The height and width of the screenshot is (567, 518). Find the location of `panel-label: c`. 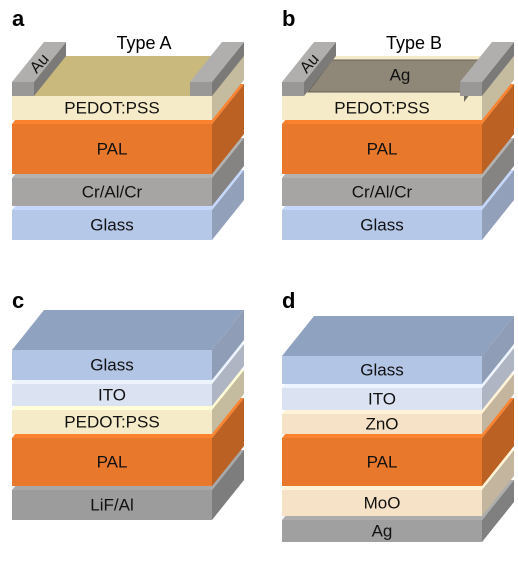

panel-label: c is located at coordinates (18, 300).